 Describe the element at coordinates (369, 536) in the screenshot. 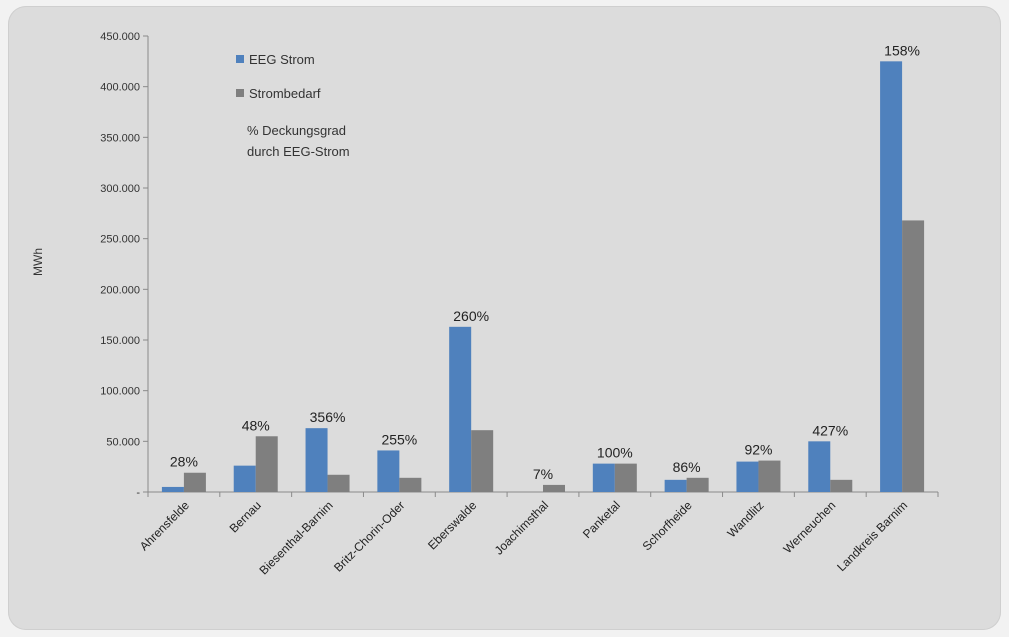

I see `x-tick-label: Britz-Chorin-Oder` at that location.